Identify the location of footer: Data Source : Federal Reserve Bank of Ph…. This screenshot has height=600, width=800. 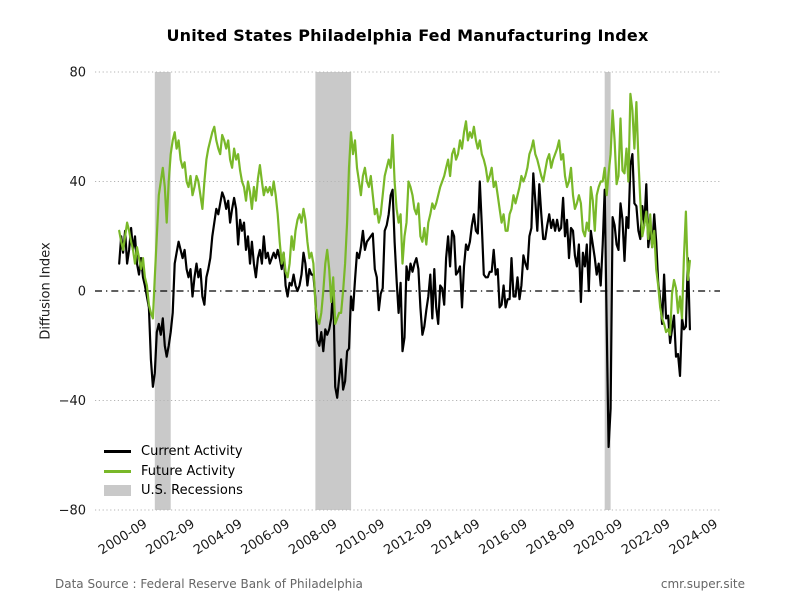
(400, 584).